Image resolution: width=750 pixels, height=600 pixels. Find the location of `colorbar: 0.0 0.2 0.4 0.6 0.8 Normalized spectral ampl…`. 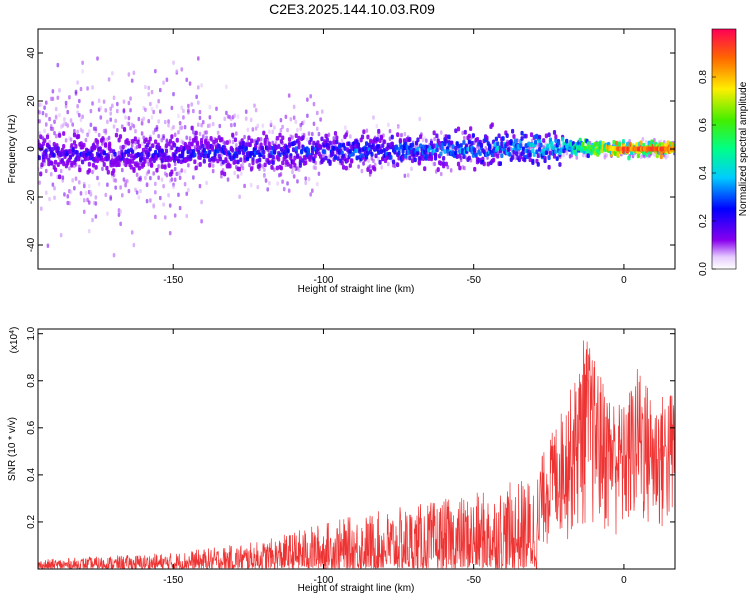

colorbar: 0.0 0.2 0.4 0.6 0.8 Normalized spectral ampl… is located at coordinates (723, 152).